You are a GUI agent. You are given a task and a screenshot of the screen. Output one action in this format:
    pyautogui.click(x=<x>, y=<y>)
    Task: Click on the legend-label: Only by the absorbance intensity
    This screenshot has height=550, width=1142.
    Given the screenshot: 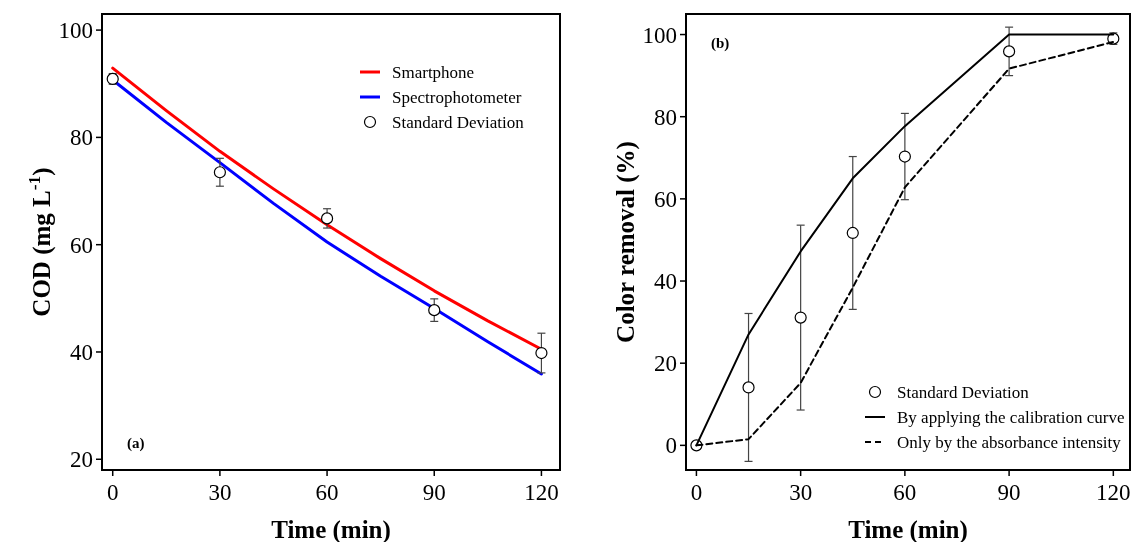 What is the action you would take?
    pyautogui.click(x=1009, y=442)
    